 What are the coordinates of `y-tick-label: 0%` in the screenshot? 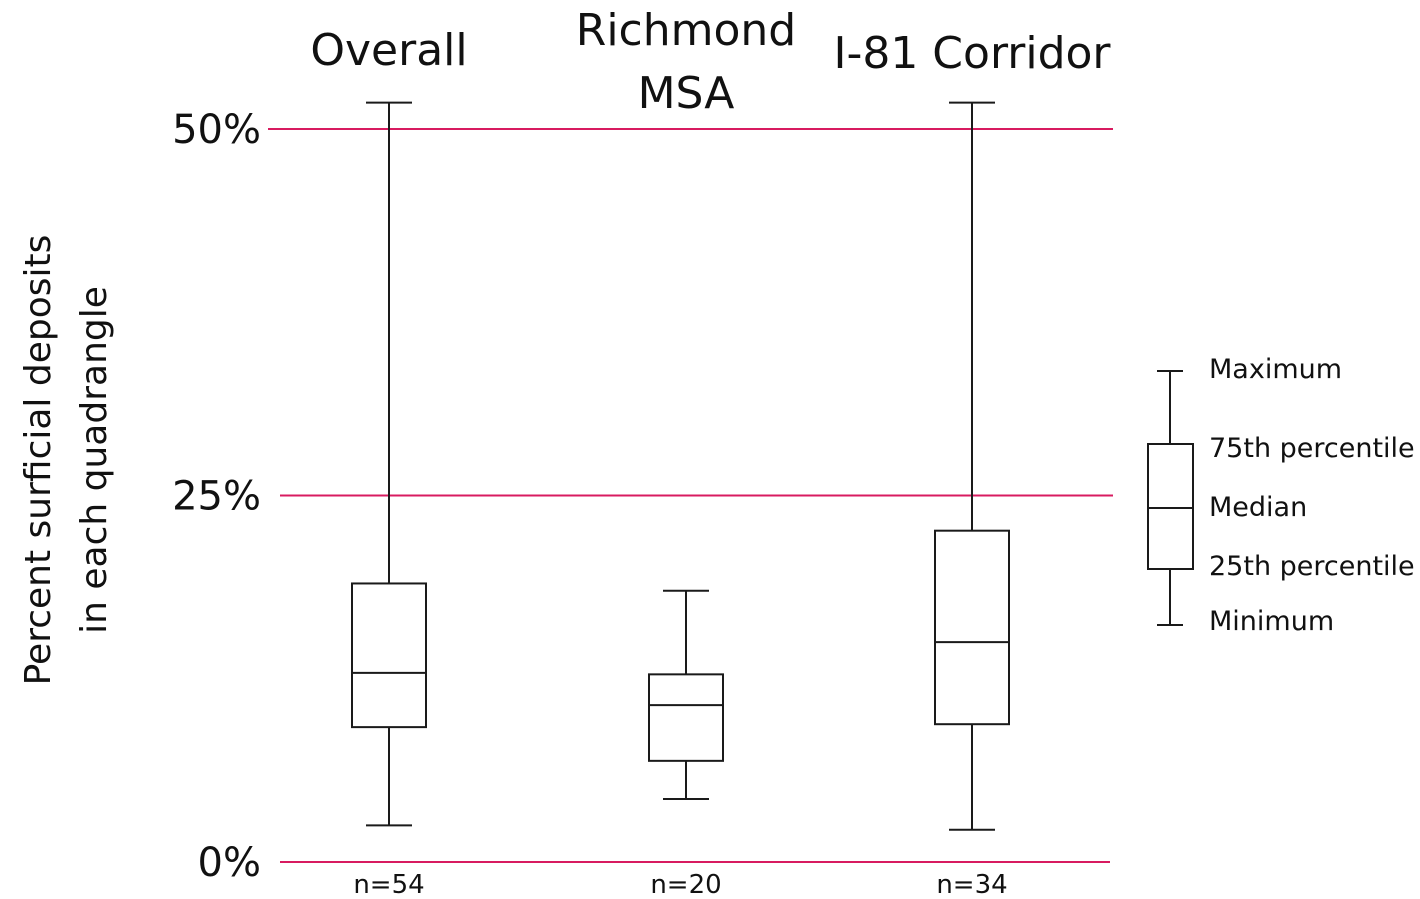 It's located at (229, 863).